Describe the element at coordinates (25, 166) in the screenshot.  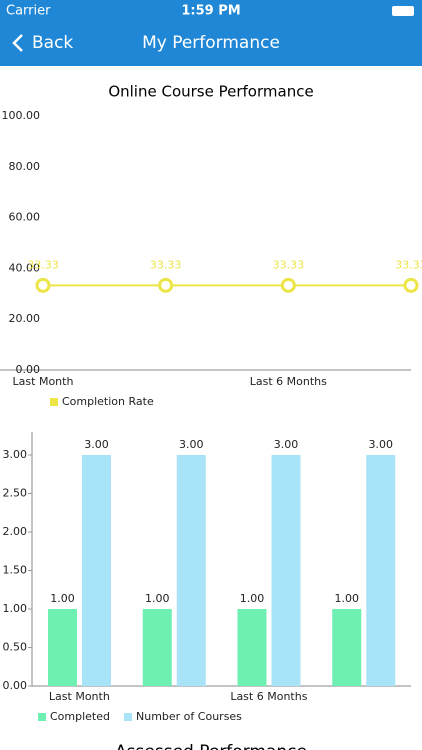
I see `y-tick-label: 80.00` at that location.